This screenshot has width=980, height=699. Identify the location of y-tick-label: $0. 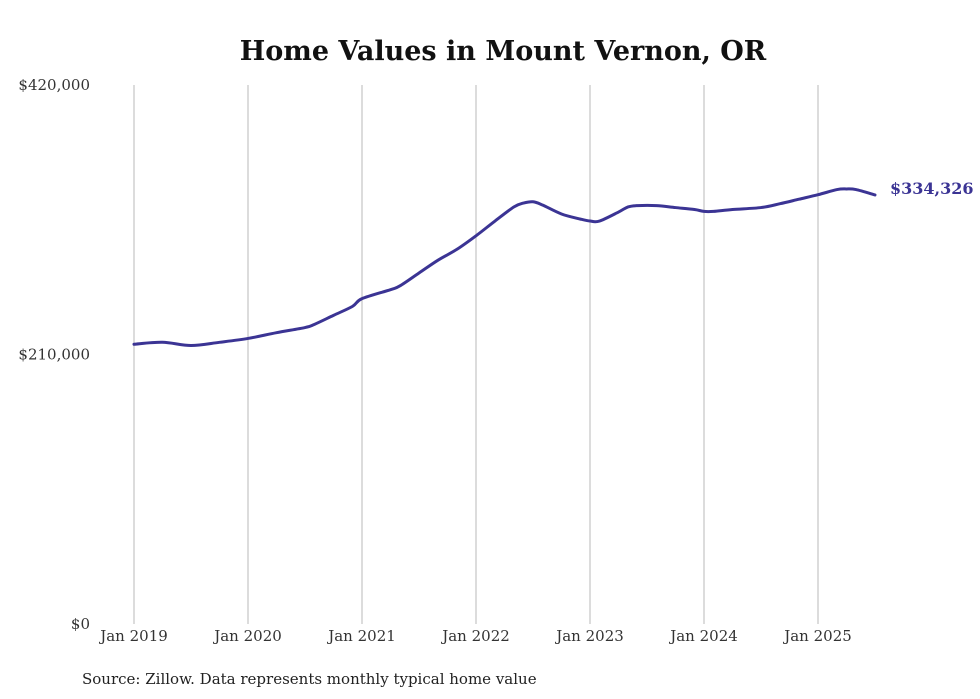
(80, 624).